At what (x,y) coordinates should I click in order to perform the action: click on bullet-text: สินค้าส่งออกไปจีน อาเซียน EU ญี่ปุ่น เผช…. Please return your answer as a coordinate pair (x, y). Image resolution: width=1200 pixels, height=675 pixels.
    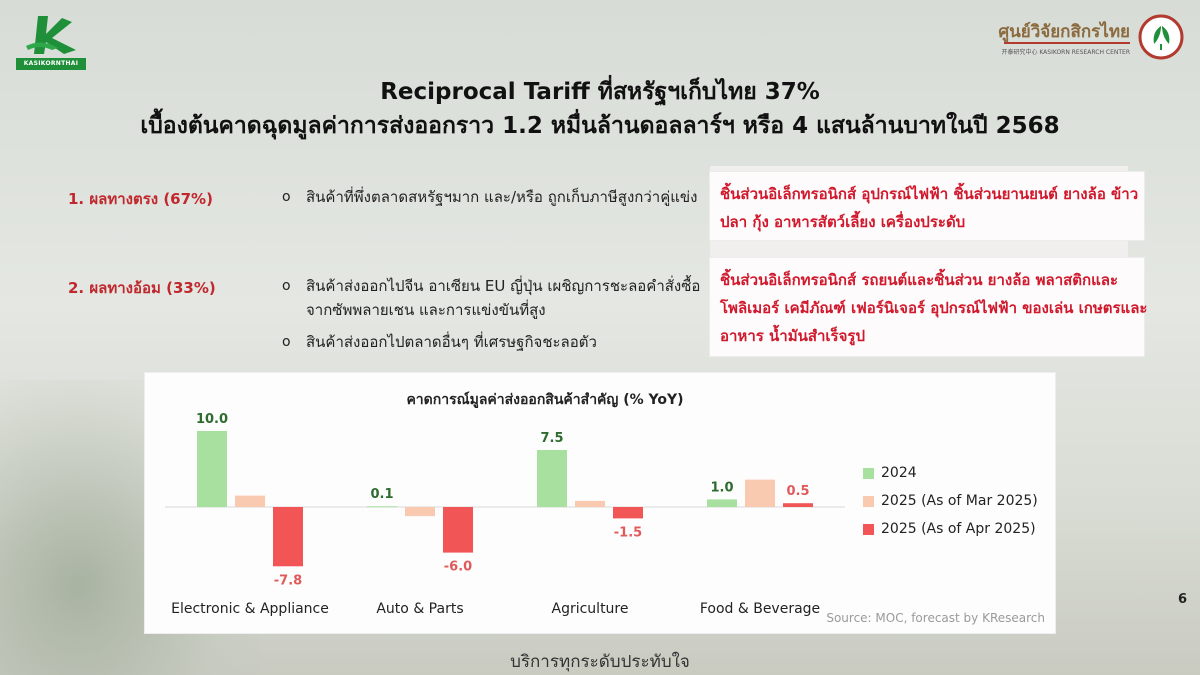
    Looking at the image, I should click on (503, 298).